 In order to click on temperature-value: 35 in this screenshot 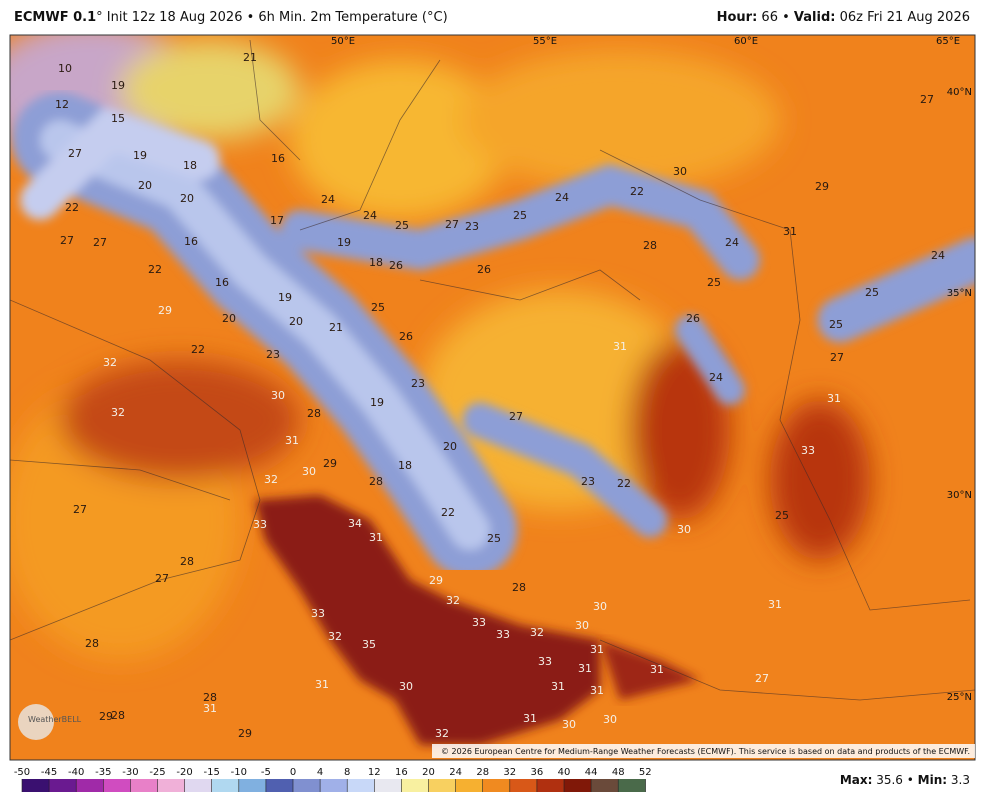, I will do `click(369, 644)`.